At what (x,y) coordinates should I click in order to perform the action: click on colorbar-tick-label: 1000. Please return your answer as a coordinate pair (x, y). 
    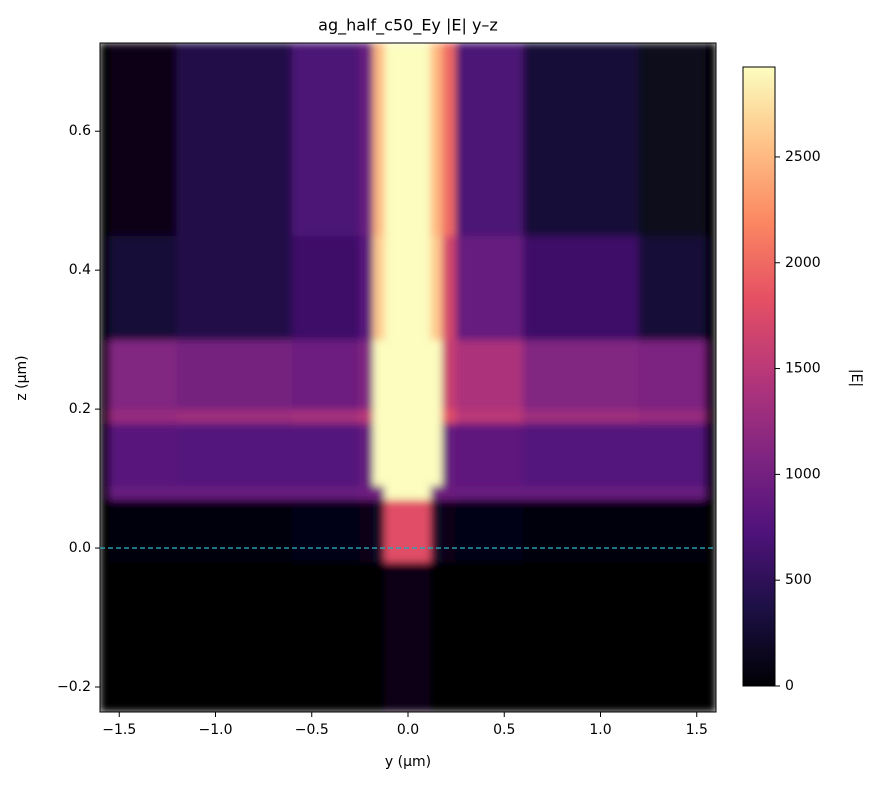
    Looking at the image, I should click on (803, 474).